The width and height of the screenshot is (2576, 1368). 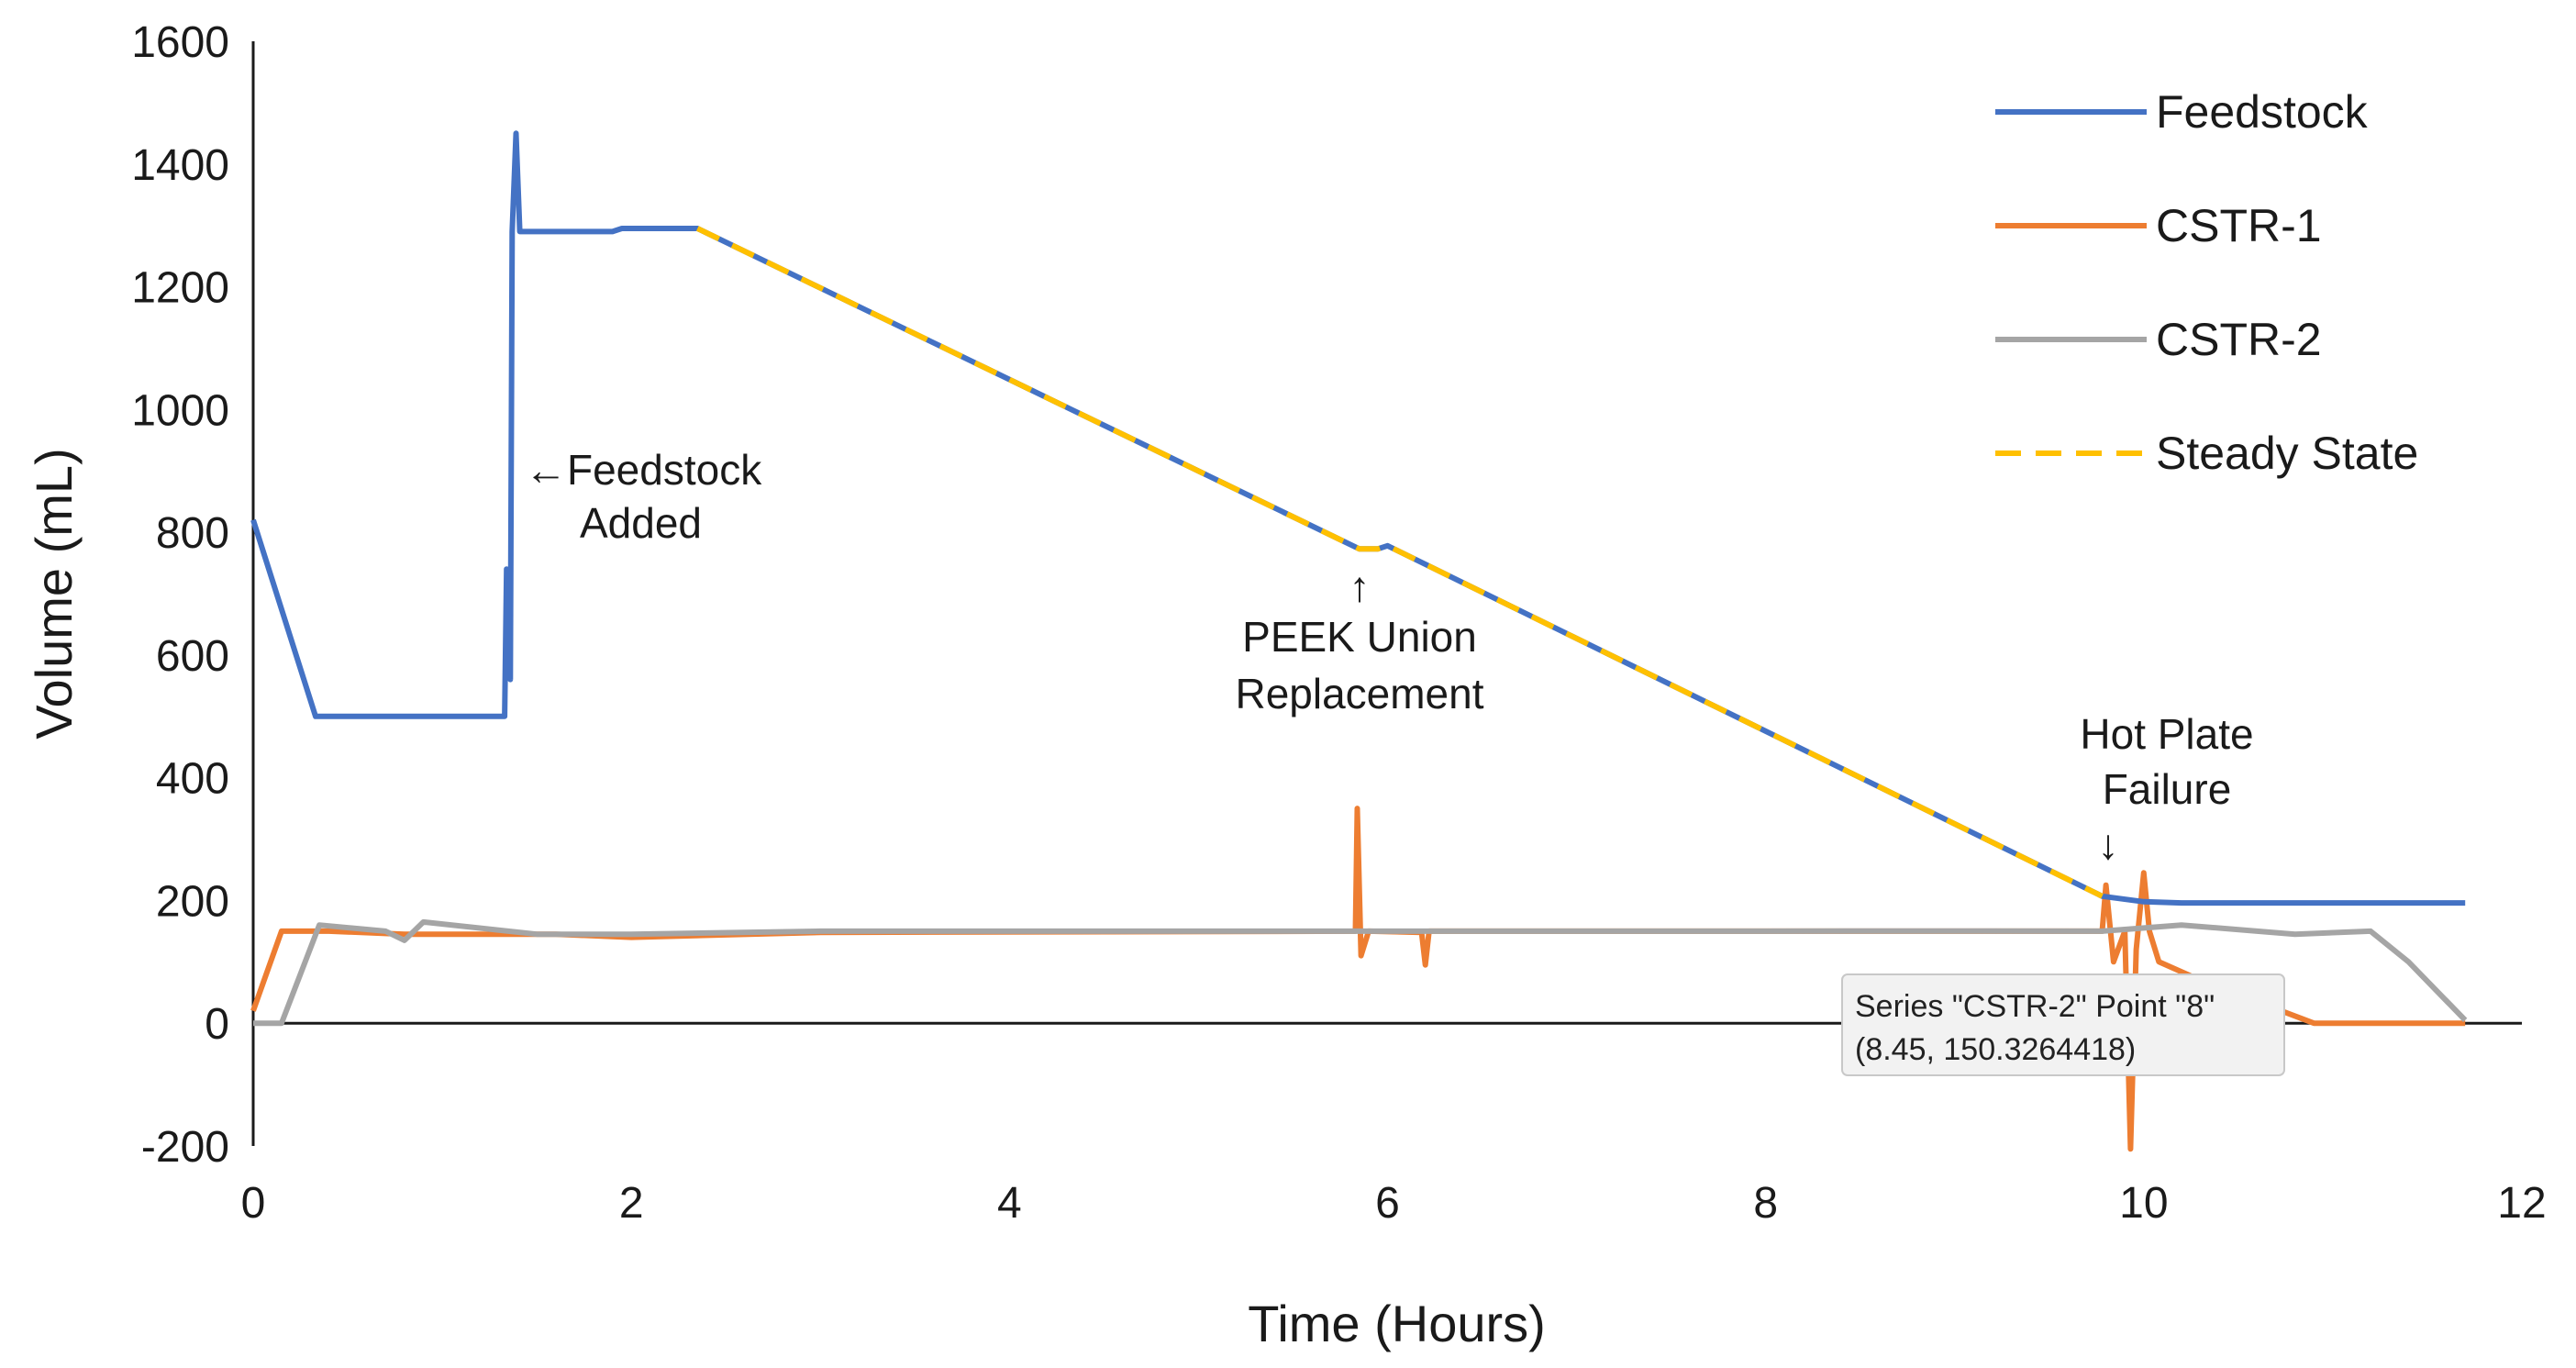 What do you see at coordinates (643, 496) in the screenshot?
I see `annotation-1: ←Feedstock Added` at bounding box center [643, 496].